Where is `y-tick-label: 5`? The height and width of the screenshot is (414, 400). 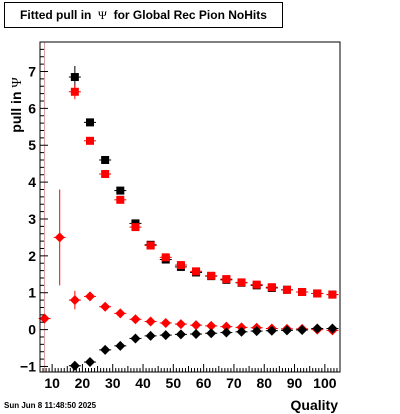 y-tick-label: 5 is located at coordinates (32, 145).